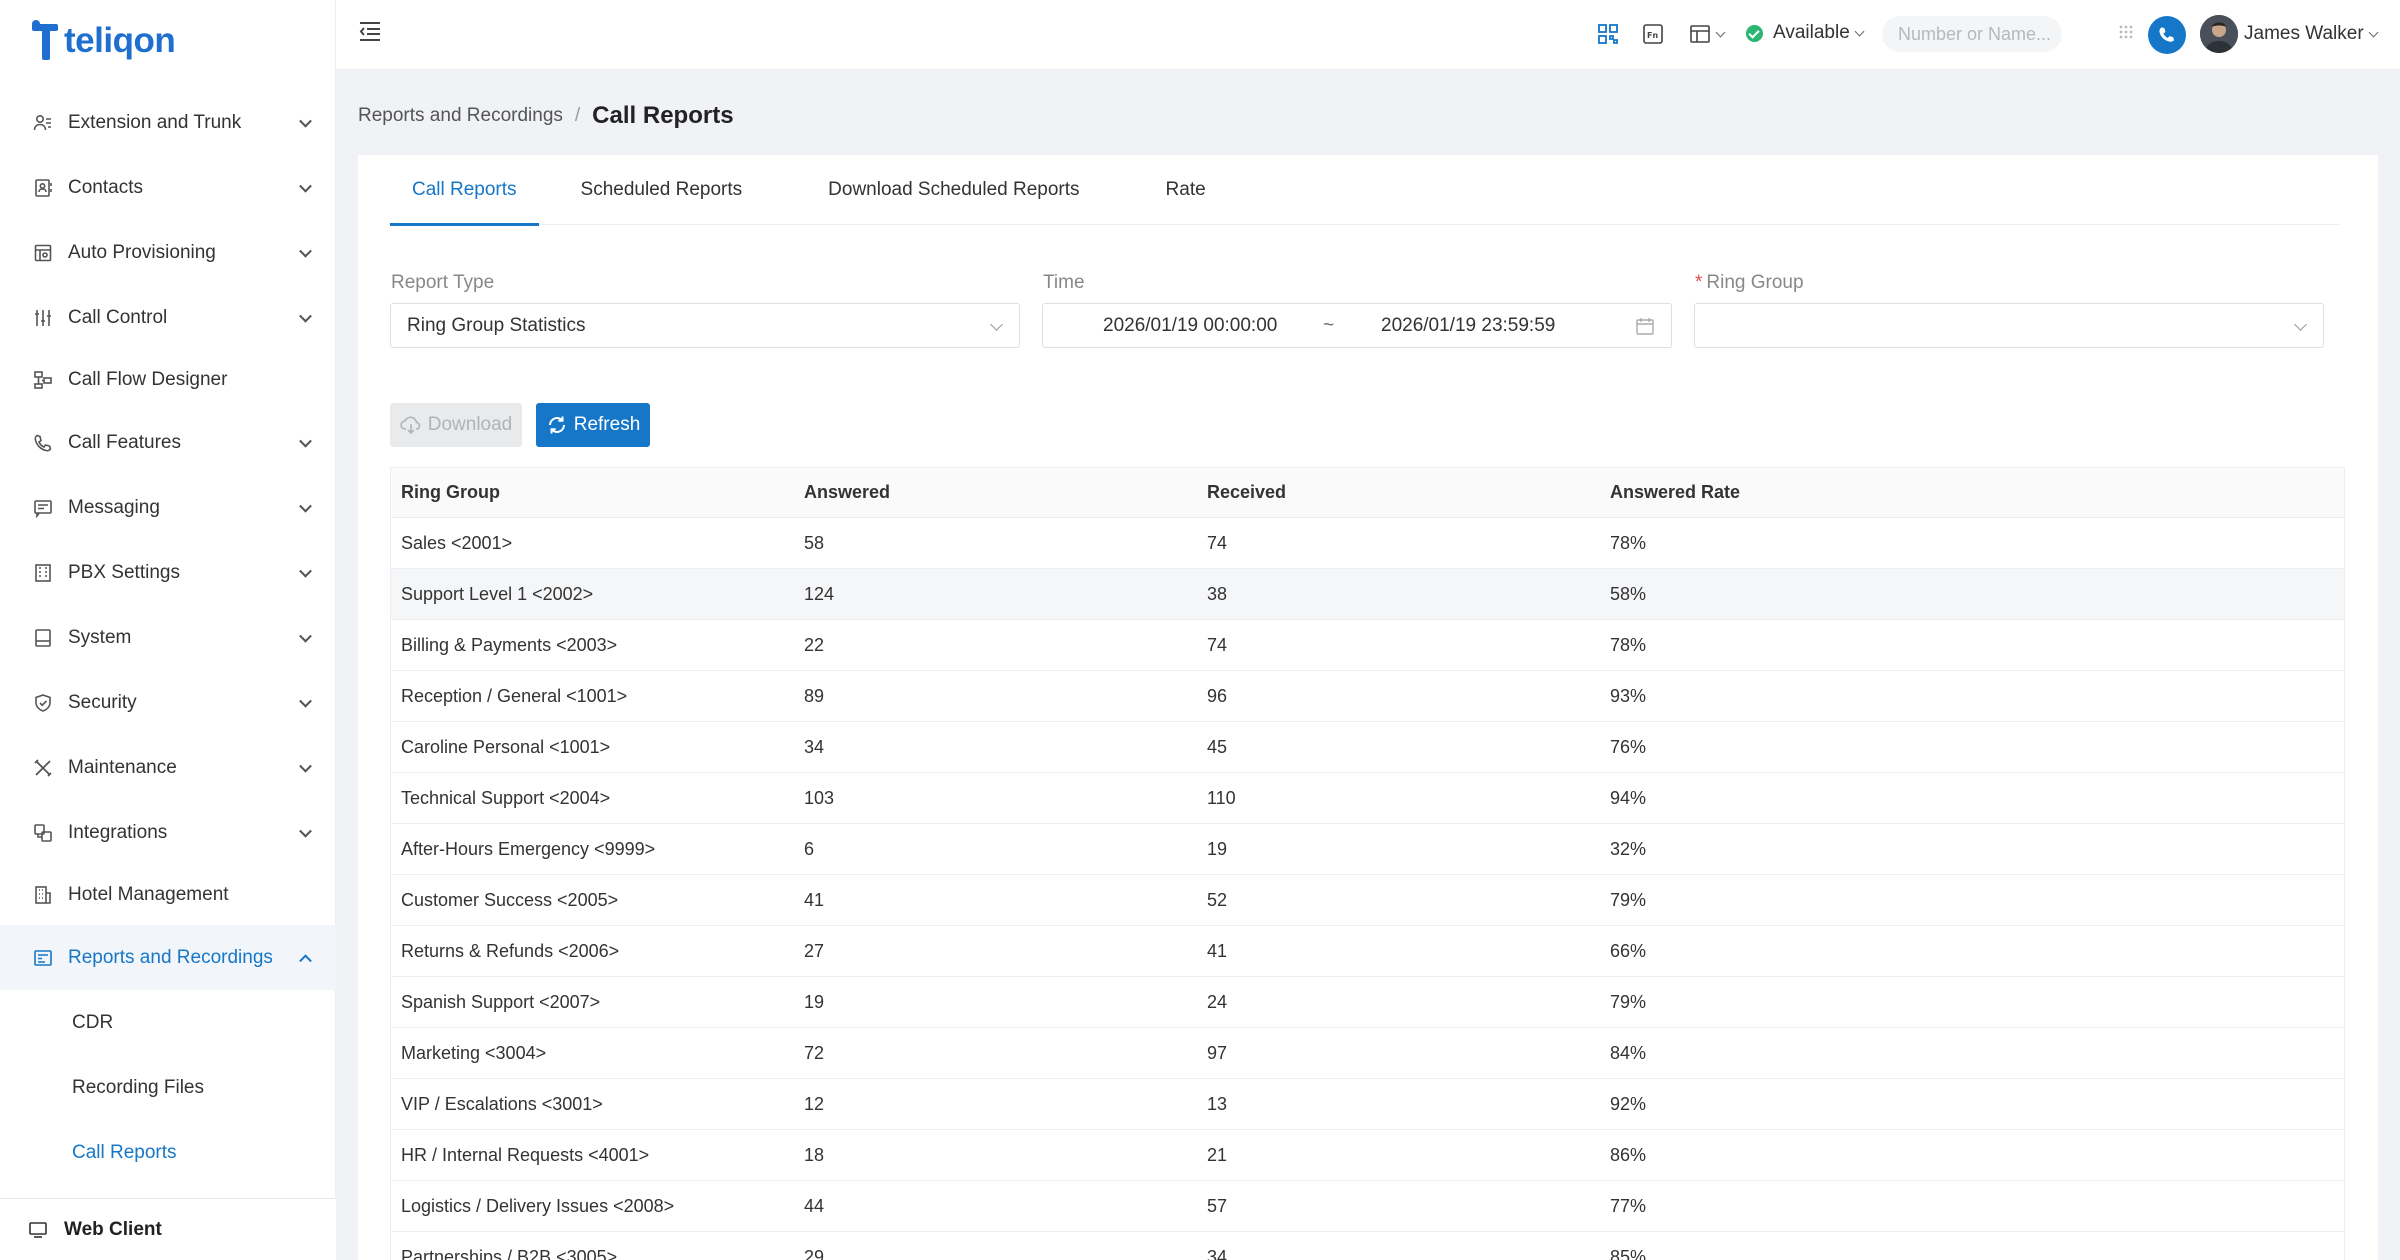 This screenshot has width=2400, height=1260. What do you see at coordinates (1645, 329) in the screenshot?
I see `calendar-icon` at bounding box center [1645, 329].